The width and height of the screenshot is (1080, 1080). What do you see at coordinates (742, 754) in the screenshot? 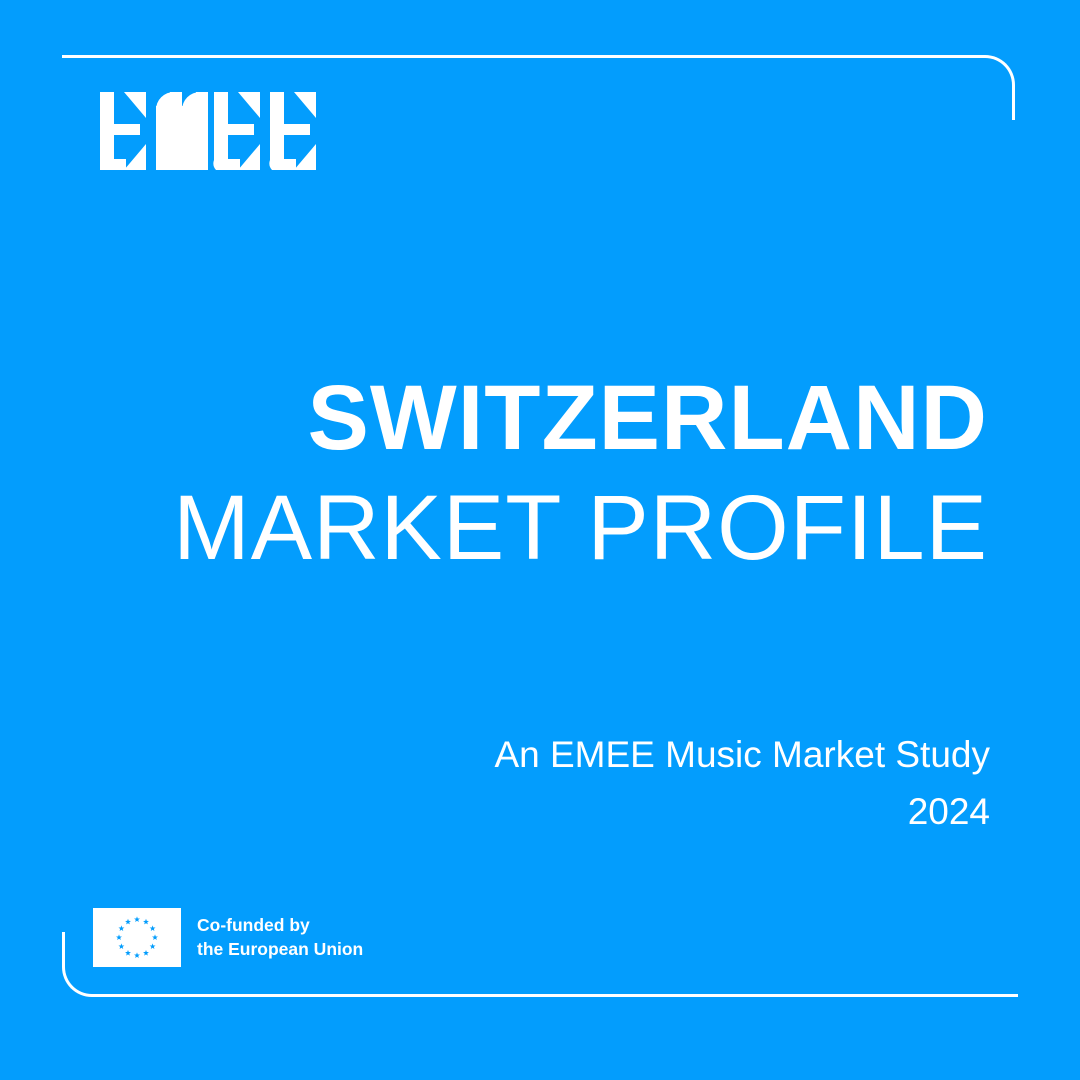
I see `subtitle-study: An EMEE Music Market Study` at bounding box center [742, 754].